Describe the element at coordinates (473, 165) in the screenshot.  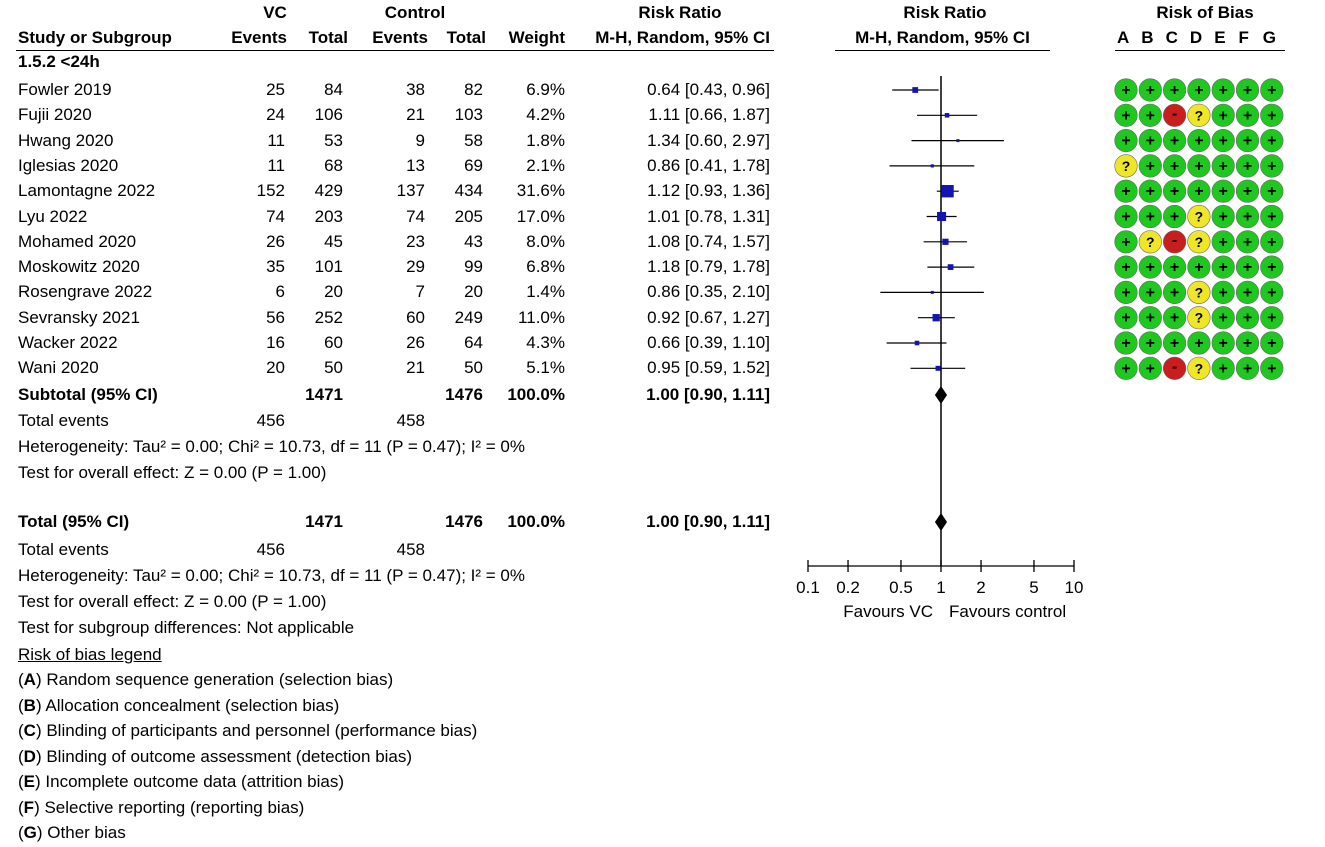
I see `control-total: 69` at that location.